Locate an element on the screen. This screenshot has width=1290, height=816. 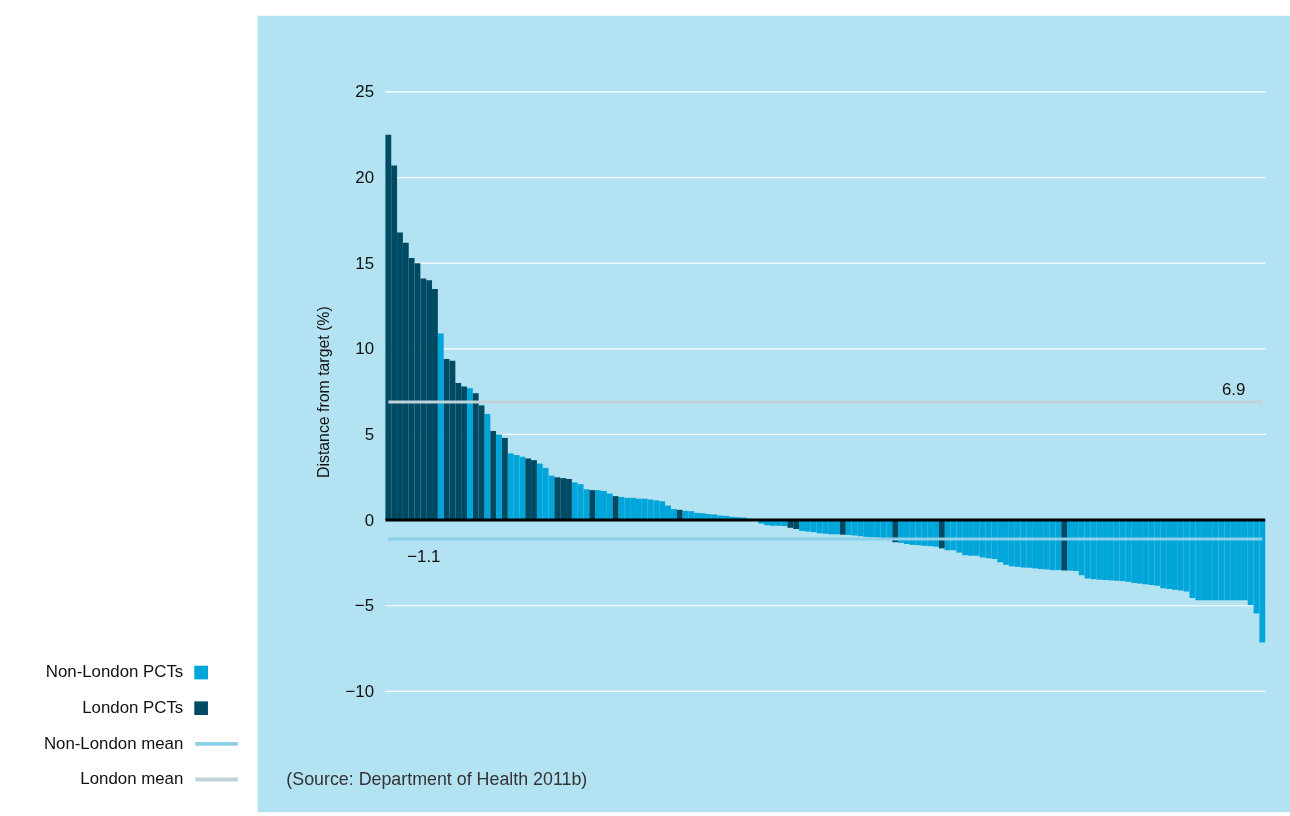
y-axis-title: Distance from target (%) is located at coordinates (323, 392).